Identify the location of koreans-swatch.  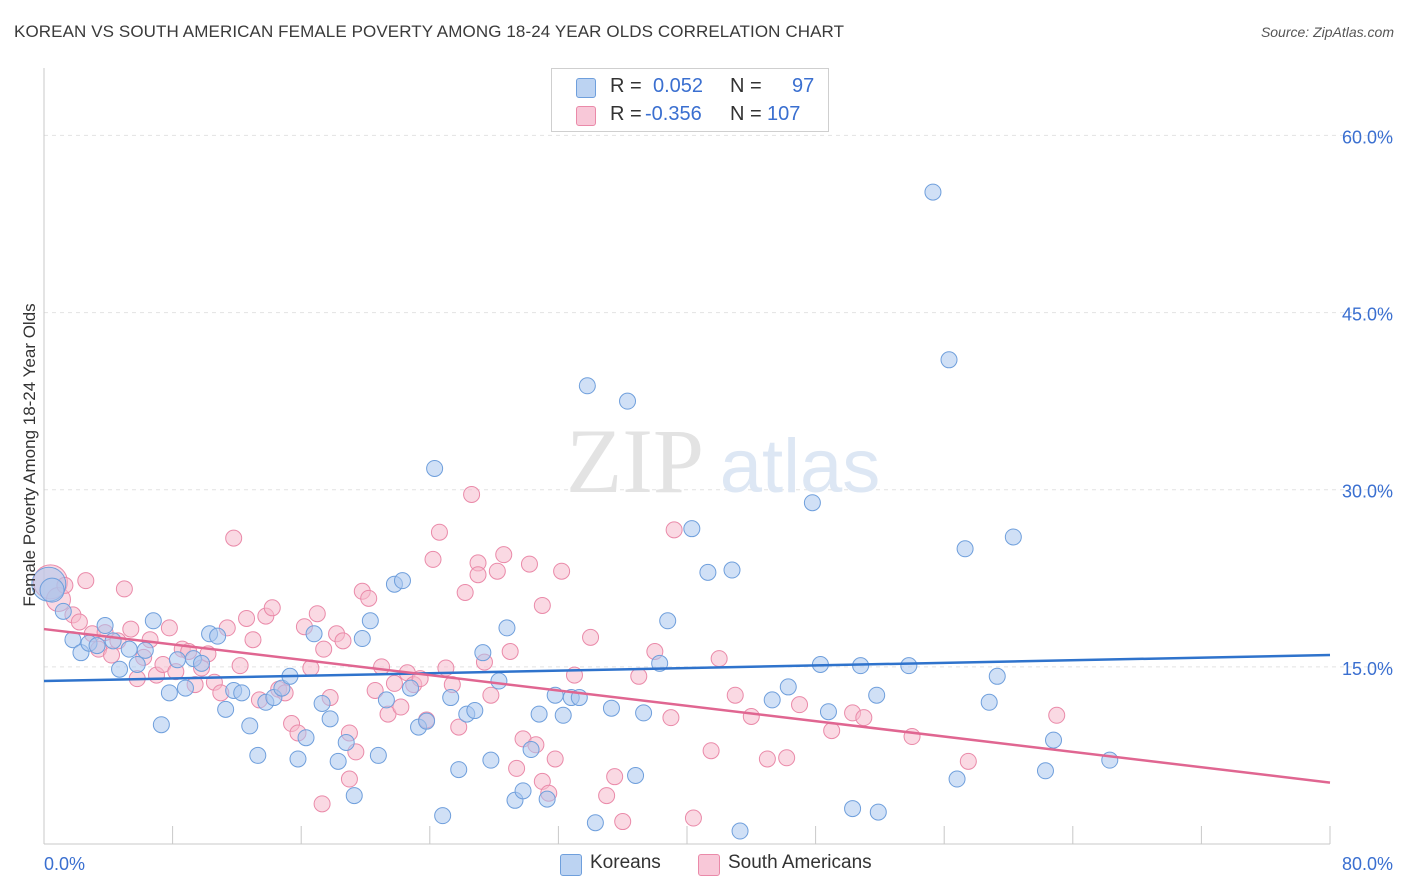
(586, 88).